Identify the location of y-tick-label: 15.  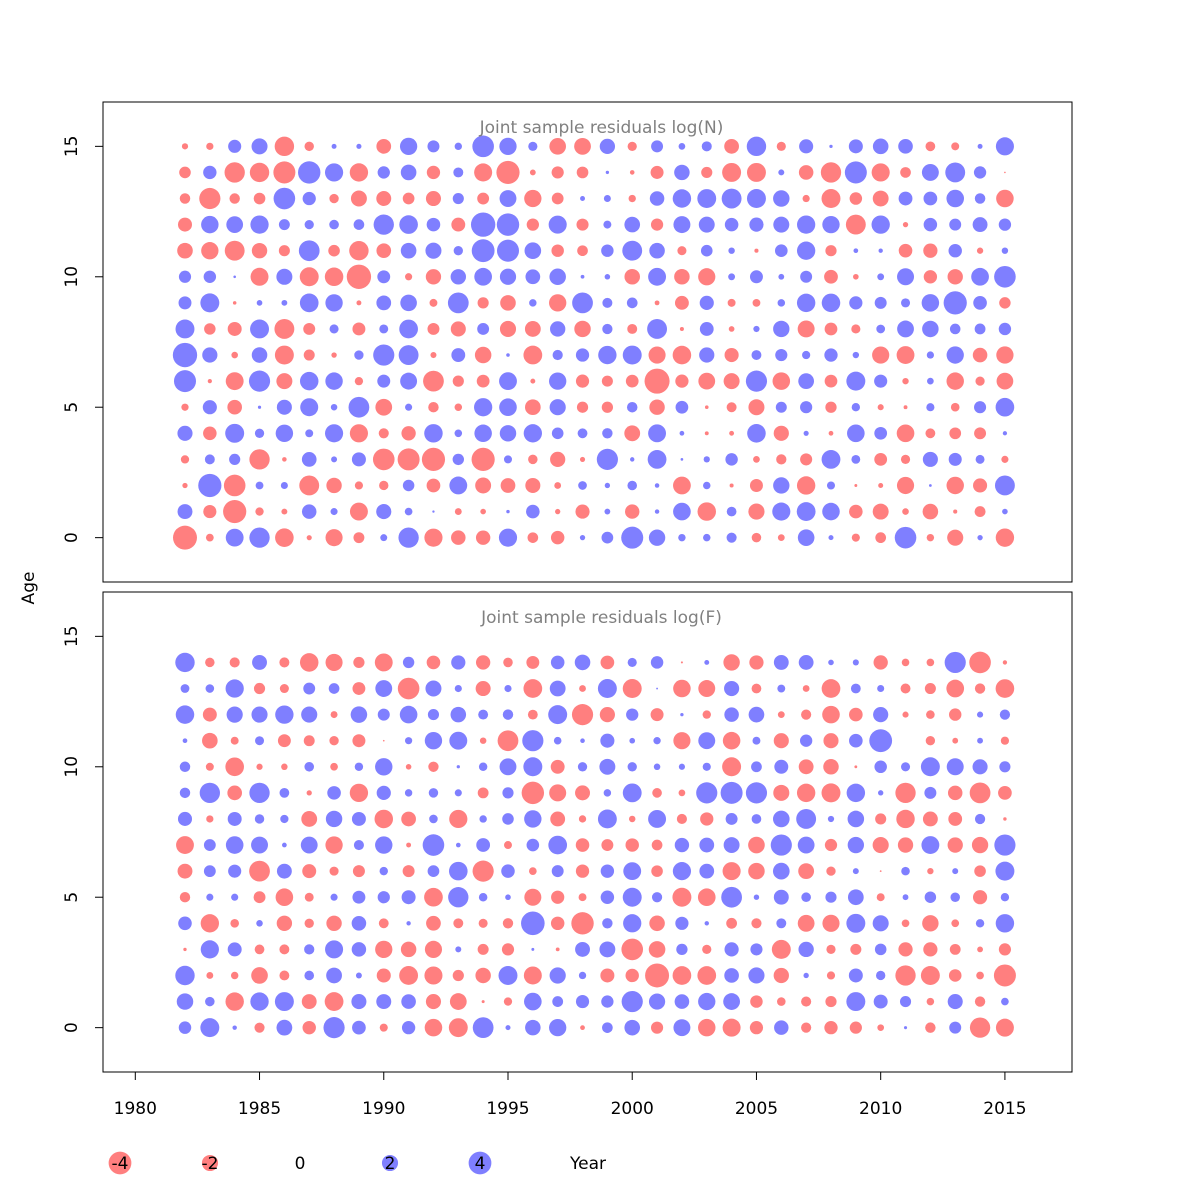
(72, 147).